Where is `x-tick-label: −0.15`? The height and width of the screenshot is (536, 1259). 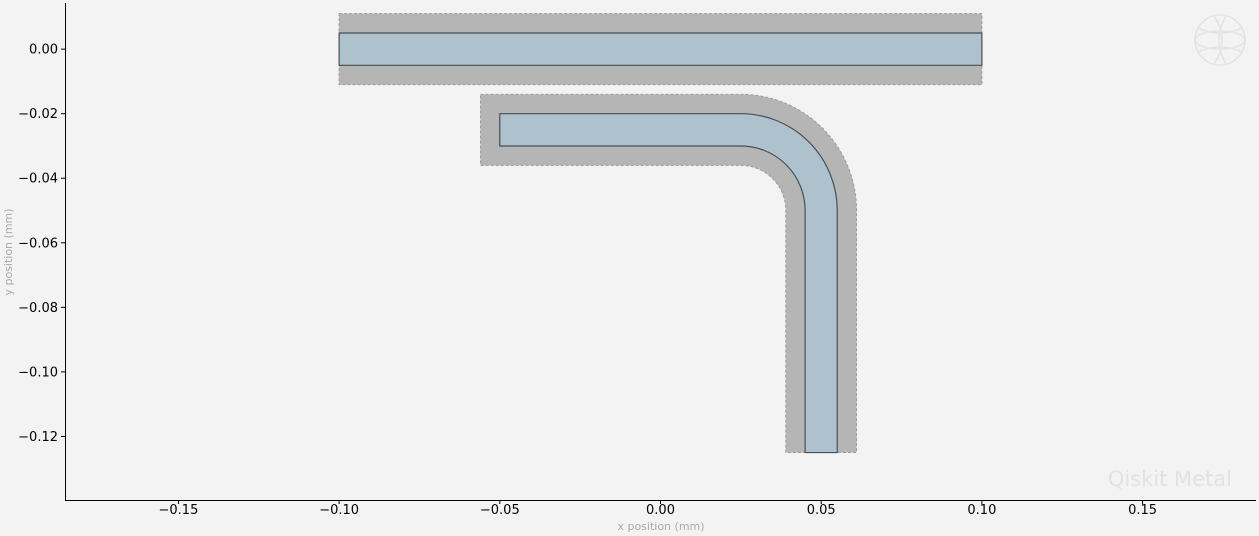 x-tick-label: −0.15 is located at coordinates (179, 510).